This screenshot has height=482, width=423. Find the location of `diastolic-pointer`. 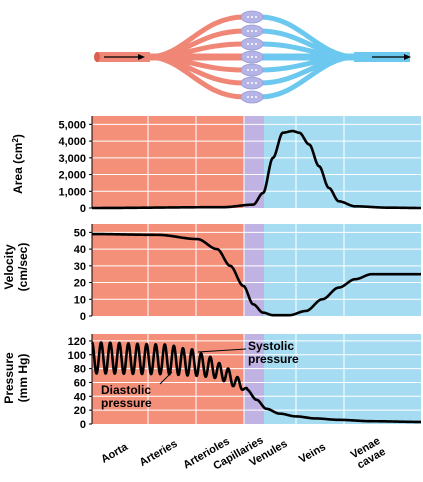

diastolic-pointer is located at coordinates (166, 378).